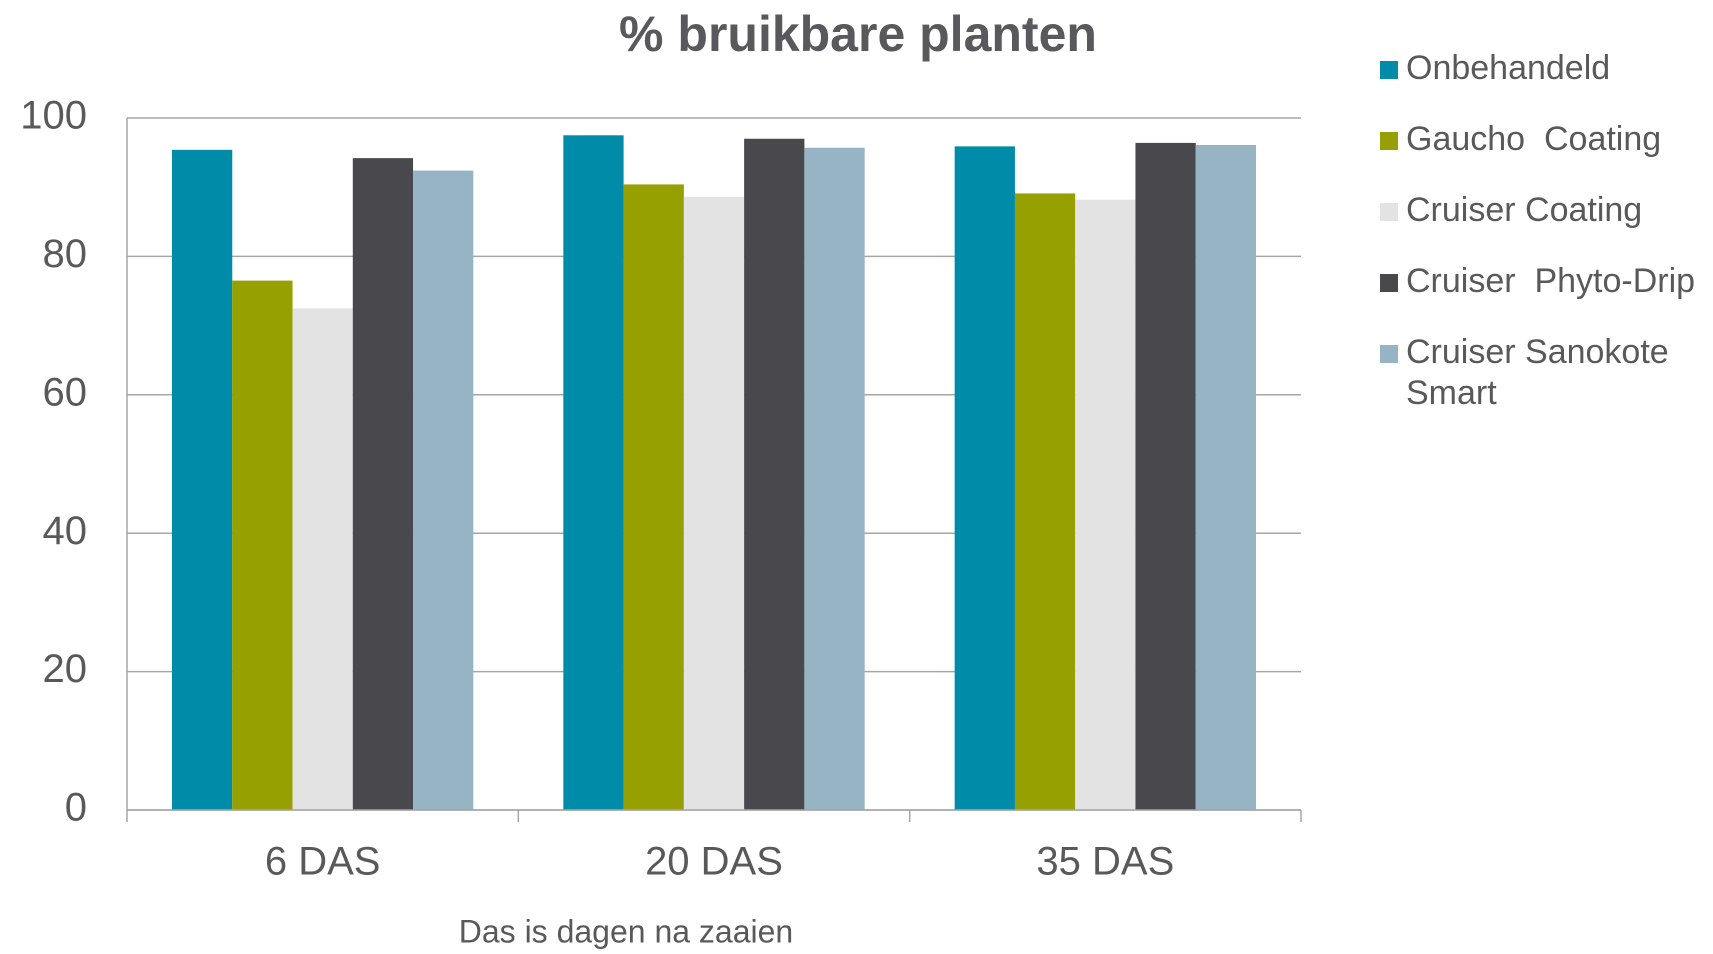 The width and height of the screenshot is (1713, 954). I want to click on y-tick-label: 100, so click(53, 116).